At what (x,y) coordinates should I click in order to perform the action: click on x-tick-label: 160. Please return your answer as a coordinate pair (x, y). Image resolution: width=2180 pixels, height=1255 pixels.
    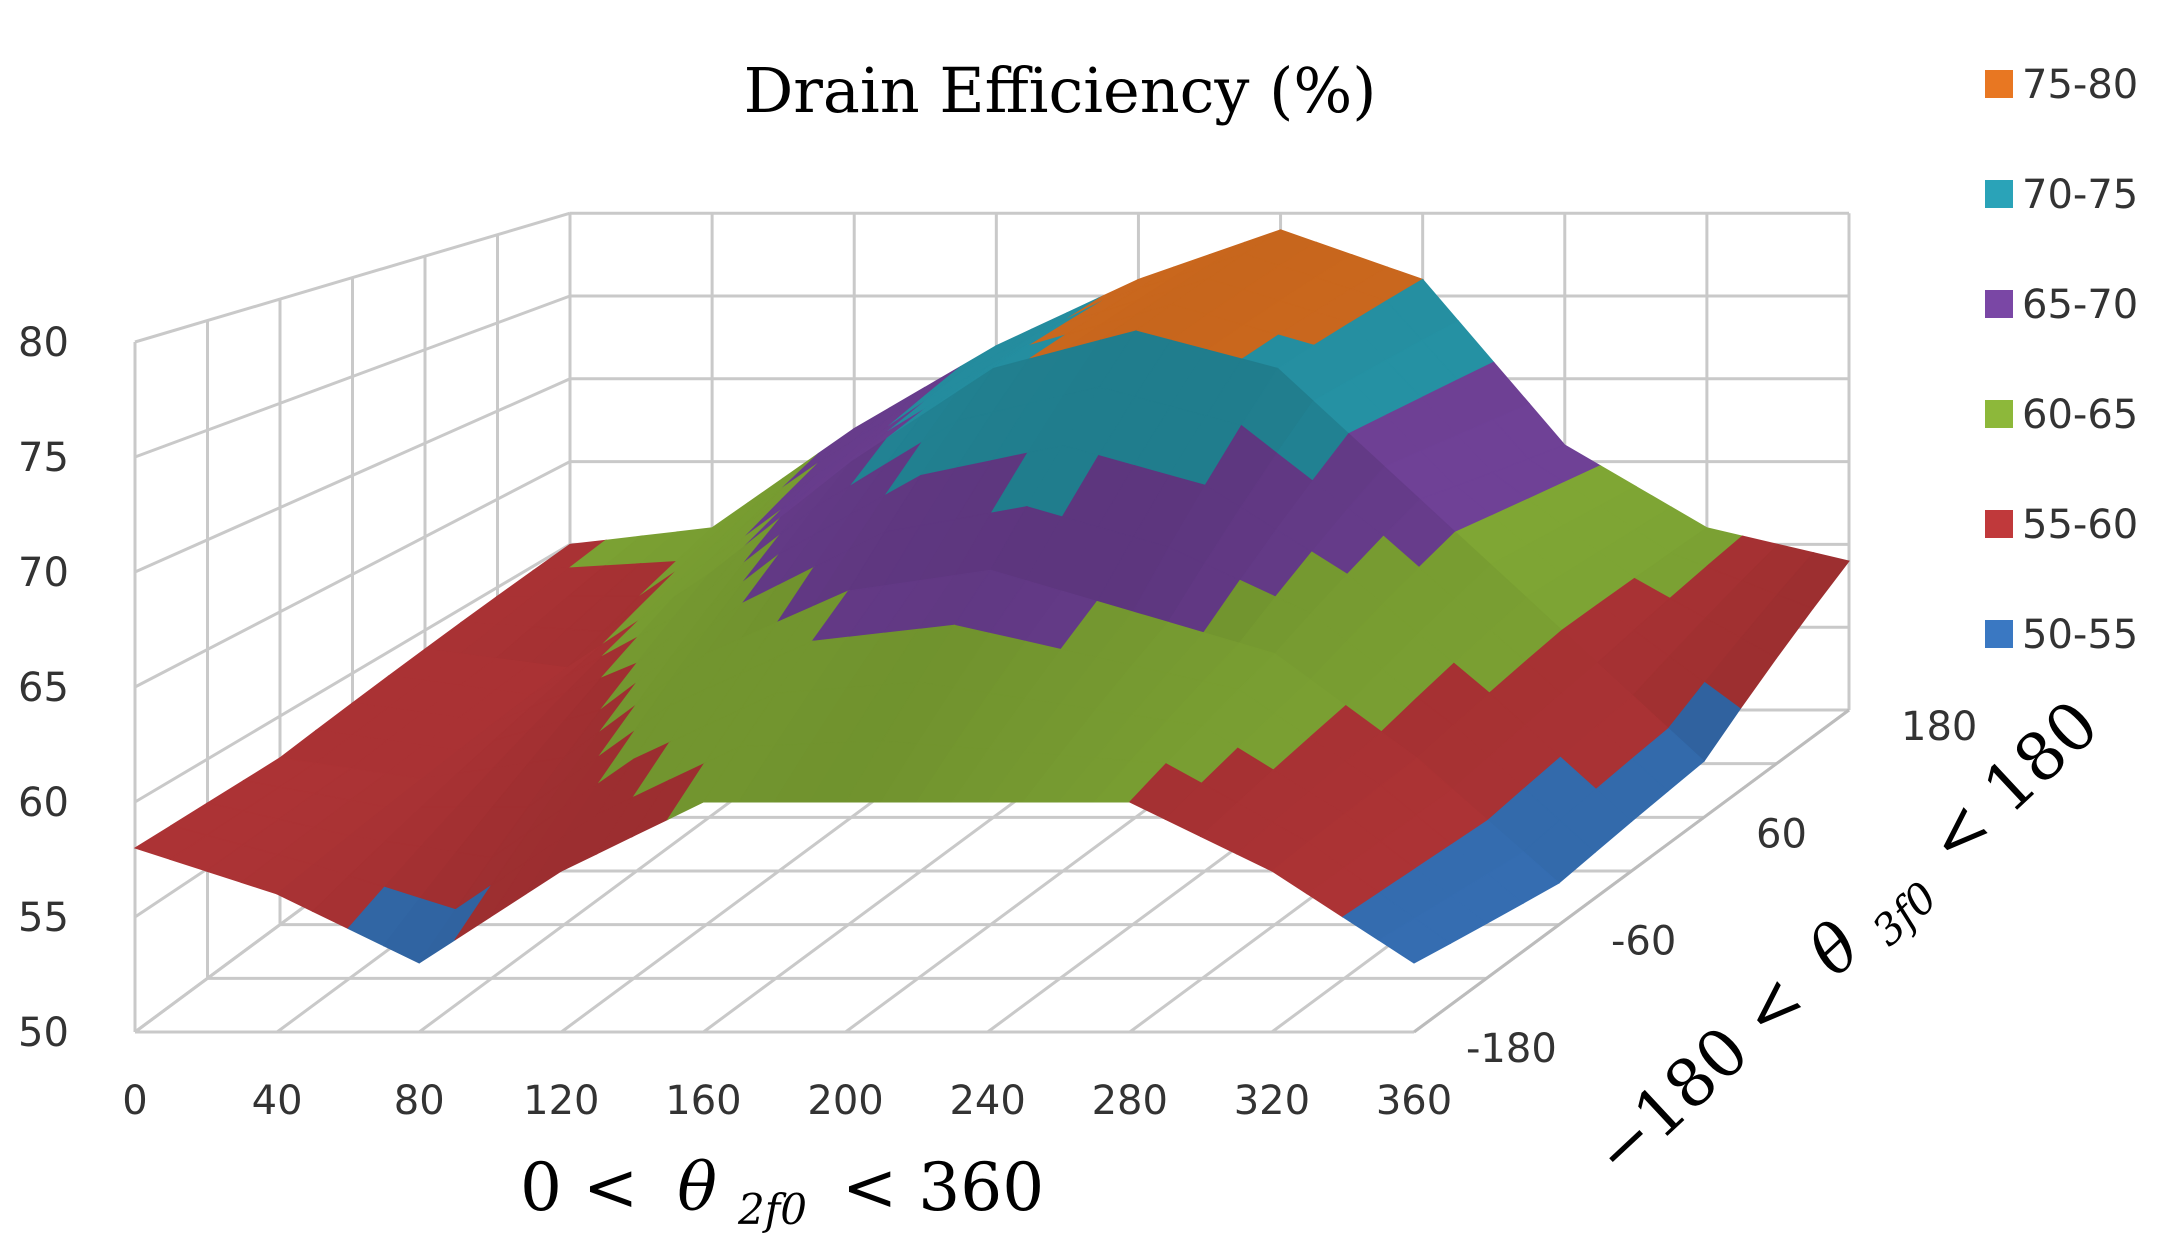
    Looking at the image, I should click on (703, 1101).